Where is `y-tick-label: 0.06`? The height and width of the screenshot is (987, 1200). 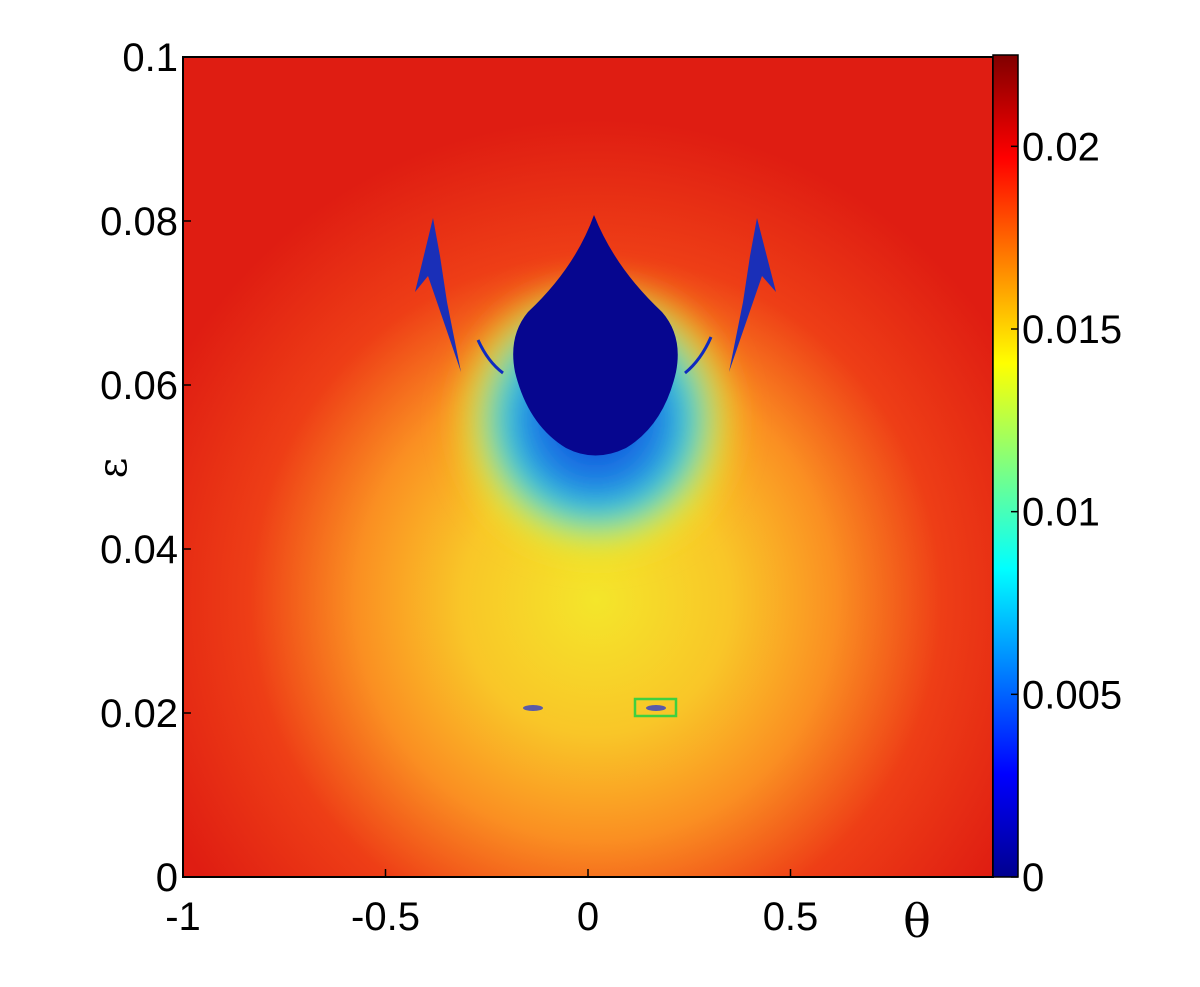 y-tick-label: 0.06 is located at coordinates (139, 386).